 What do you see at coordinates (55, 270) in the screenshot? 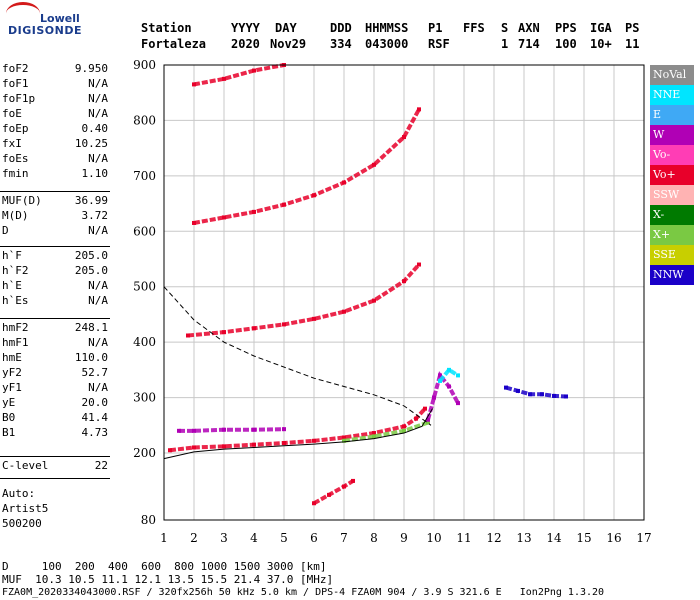
I see `param-row: h`F2 205.0` at bounding box center [55, 270].